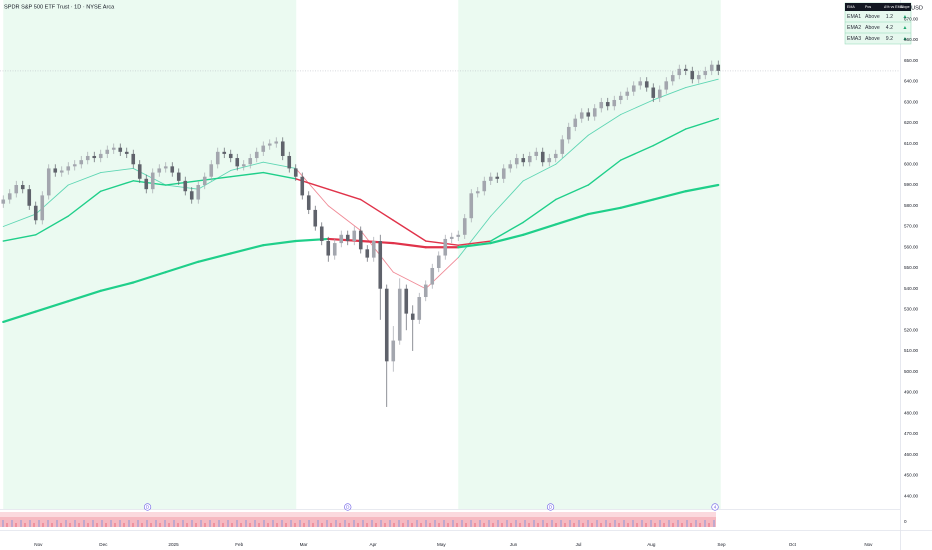  Describe the element at coordinates (904, 28) in the screenshot. I see `table-slope: ▲` at that location.